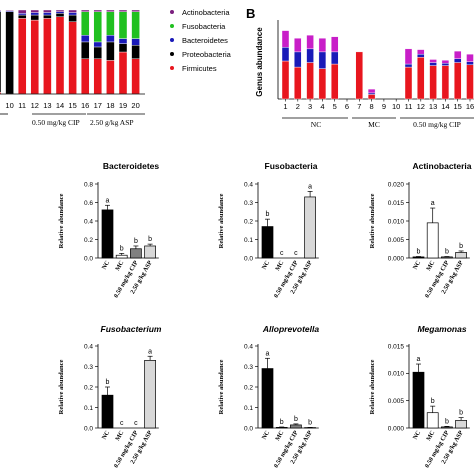 This screenshot has height=474, width=474. Describe the element at coordinates (310, 106) in the screenshot. I see `x-tick-label-3: 3` at that location.